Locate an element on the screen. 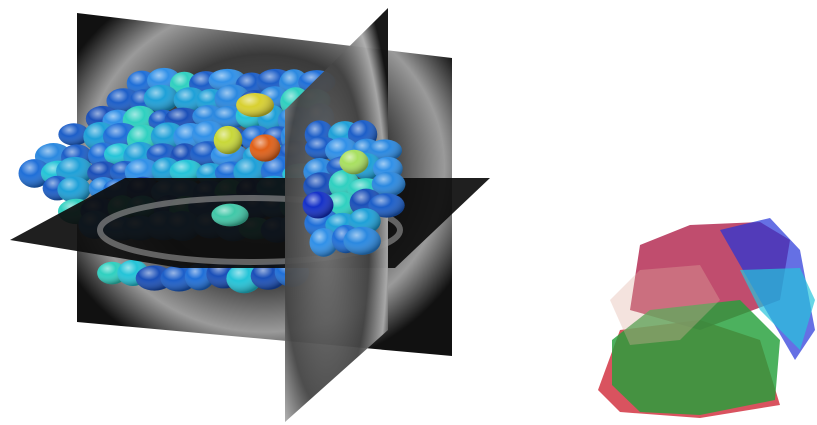 Image resolution: width=817 pixels, height=425 pixels. green-region is located at coordinates (696, 357).